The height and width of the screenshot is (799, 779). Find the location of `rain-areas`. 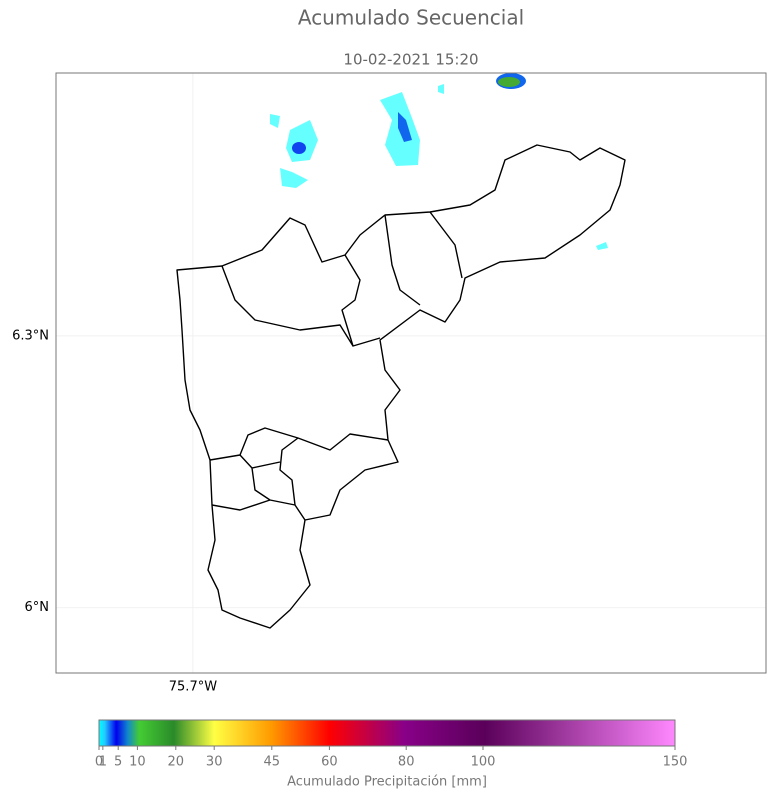

rain-areas is located at coordinates (439, 161).